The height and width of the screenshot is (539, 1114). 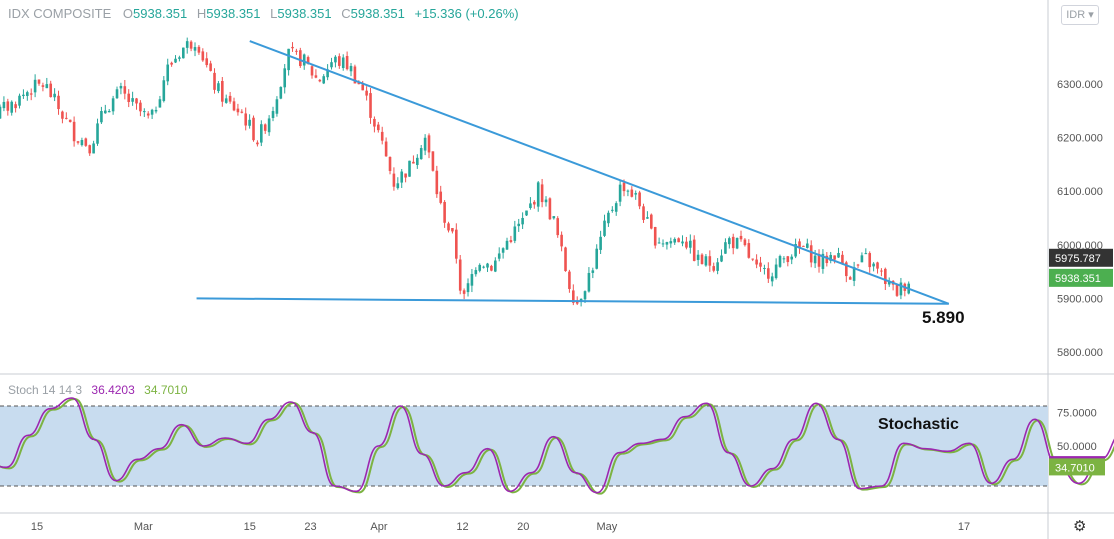 I want to click on stoch-d-value: 34.7010, so click(x=166, y=390).